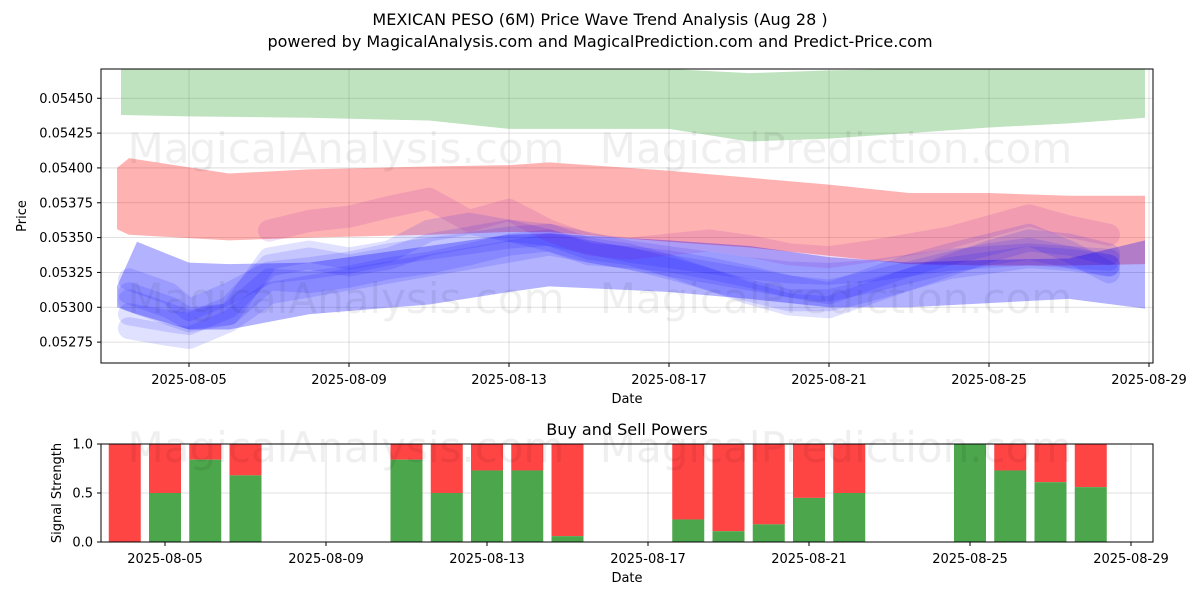 This screenshot has height=600, width=1200. I want to click on top-y-tick-label: 0.05350, so click(66, 238).